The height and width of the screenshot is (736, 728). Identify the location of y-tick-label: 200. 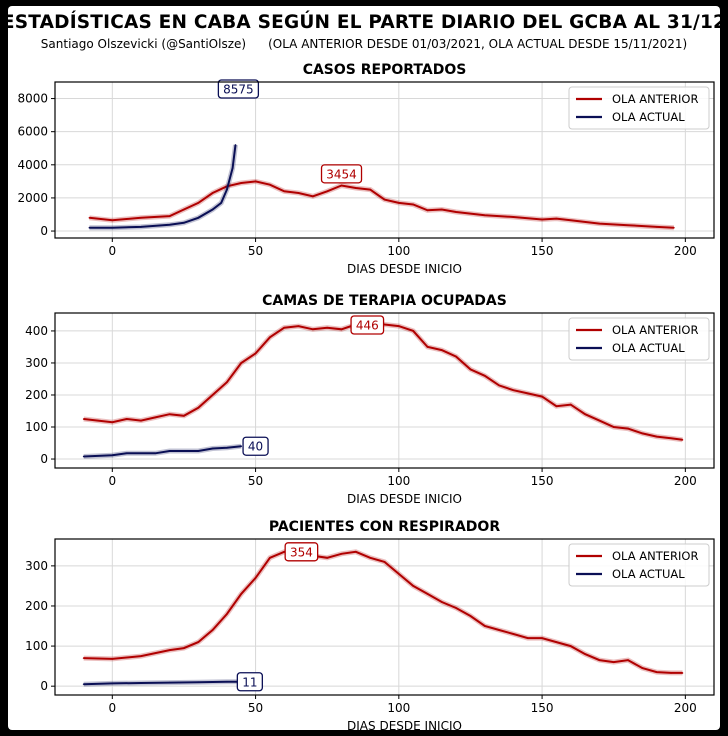
(36, 606).